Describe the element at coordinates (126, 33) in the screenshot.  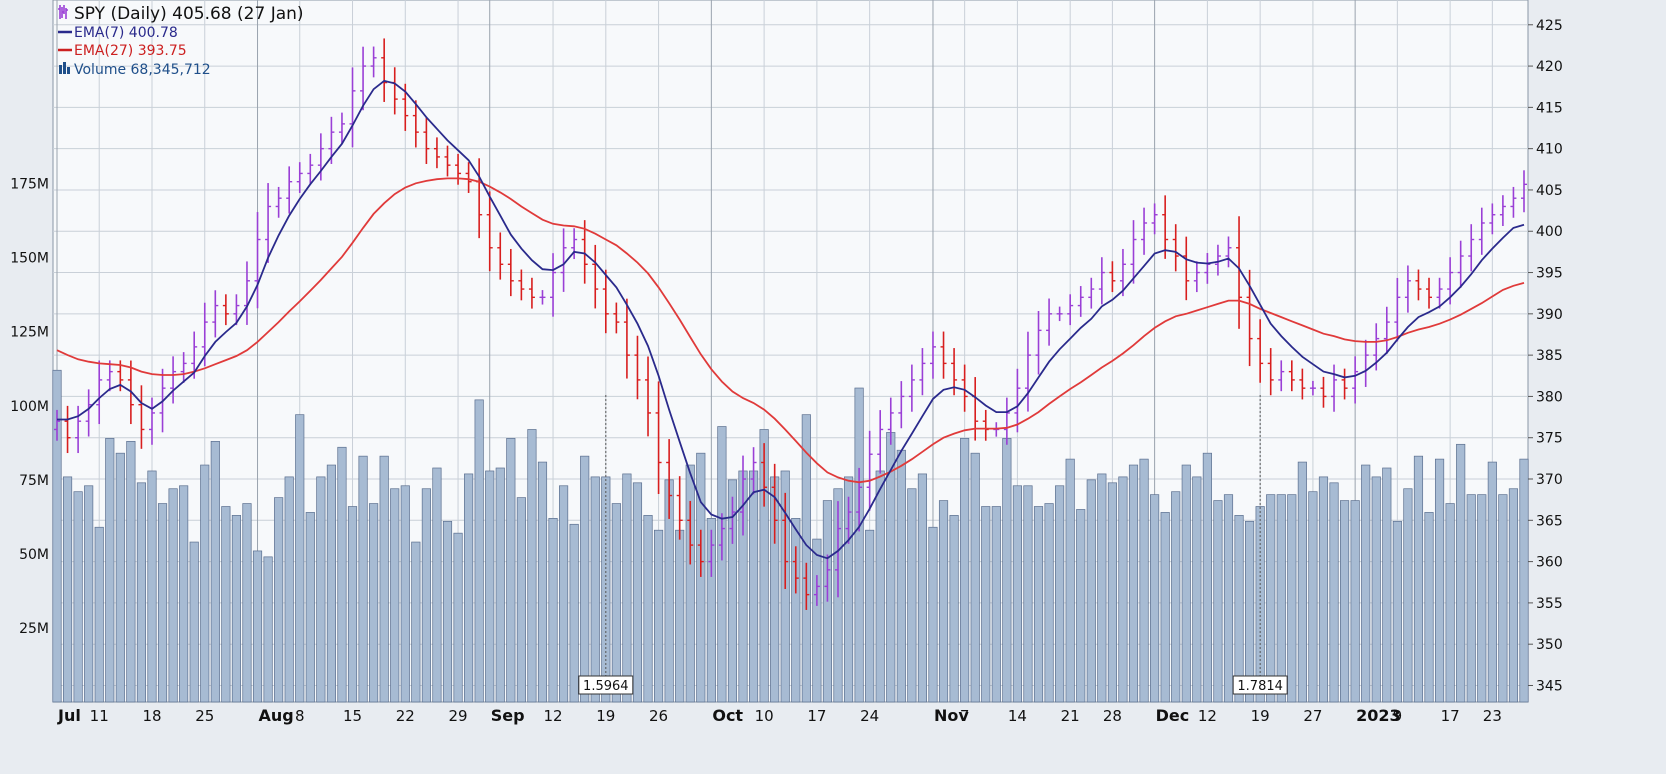
I see `legend-ema7: EMA(7) 400.78` at that location.